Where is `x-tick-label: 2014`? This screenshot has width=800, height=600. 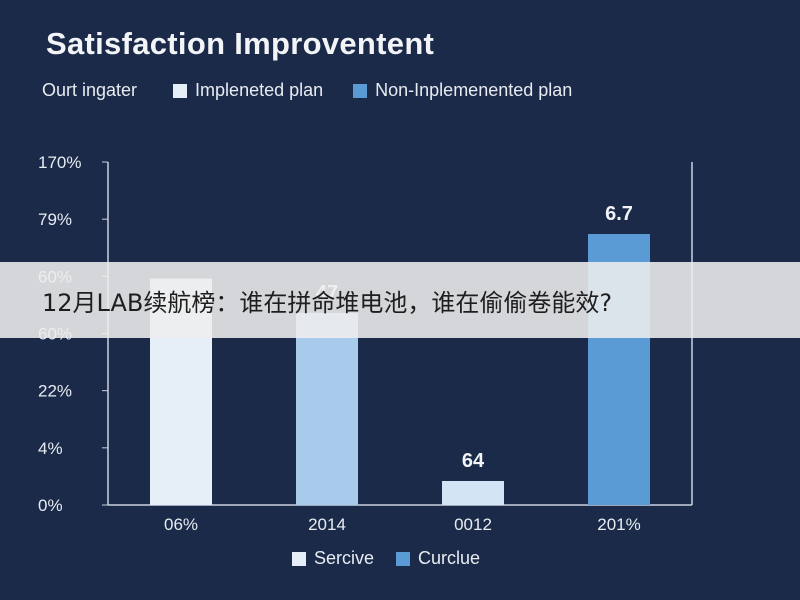 x-tick-label: 2014 is located at coordinates (327, 524).